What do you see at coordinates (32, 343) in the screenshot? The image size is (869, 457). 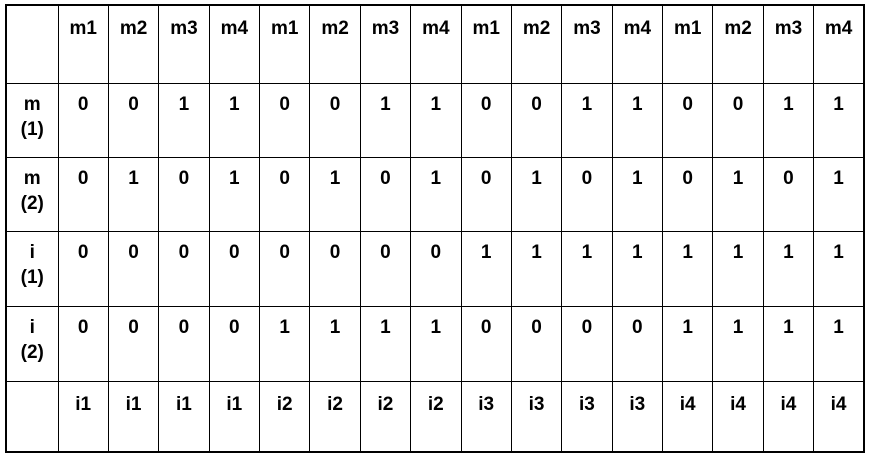 I see `row-label: i (2)` at bounding box center [32, 343].